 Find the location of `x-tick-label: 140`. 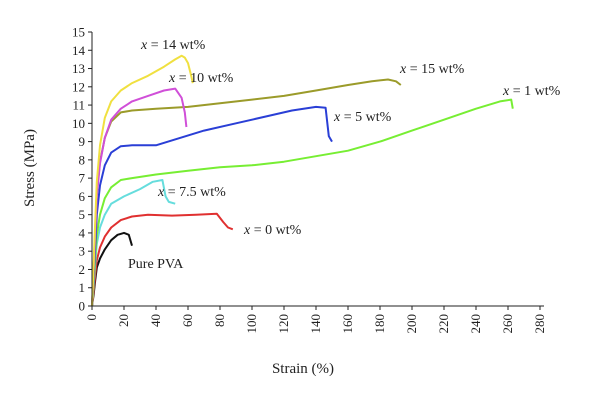

x-tick-label: 140 is located at coordinates (315, 324).